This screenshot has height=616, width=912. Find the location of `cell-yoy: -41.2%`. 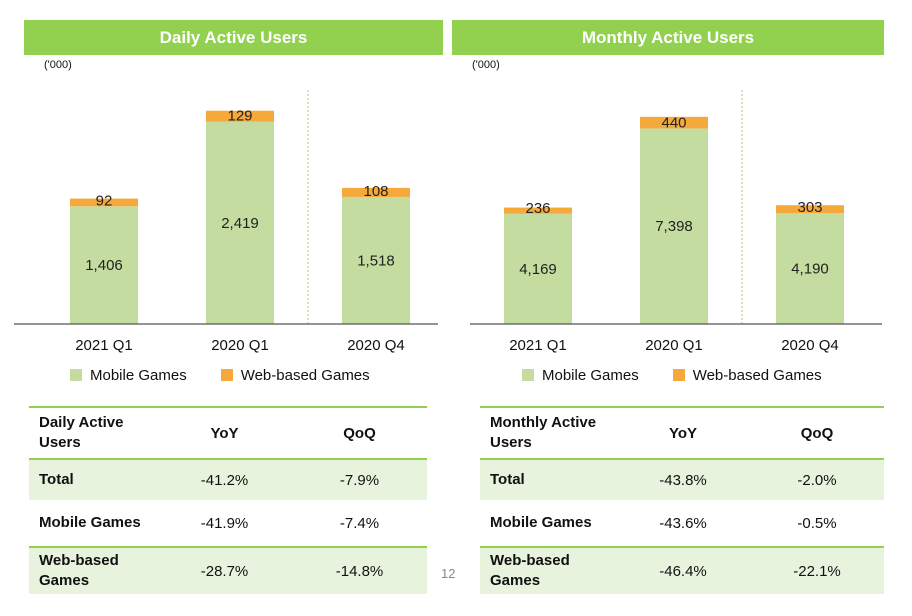

cell-yoy: -41.2% is located at coordinates (224, 479).